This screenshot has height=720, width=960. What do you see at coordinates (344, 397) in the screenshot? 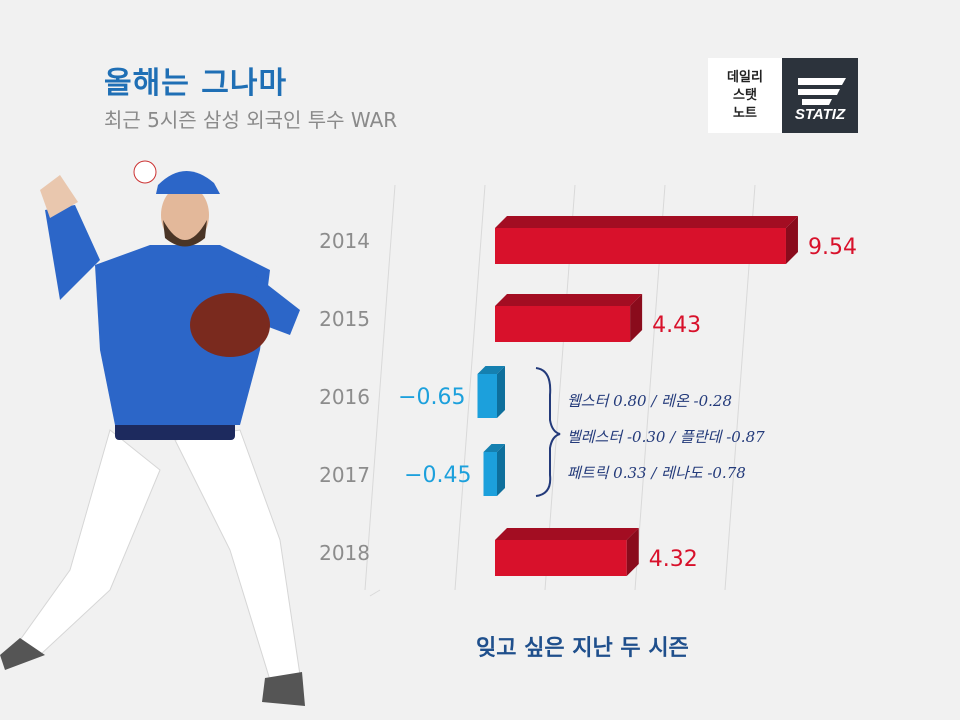
I see `year-label: 2016` at bounding box center [344, 397].